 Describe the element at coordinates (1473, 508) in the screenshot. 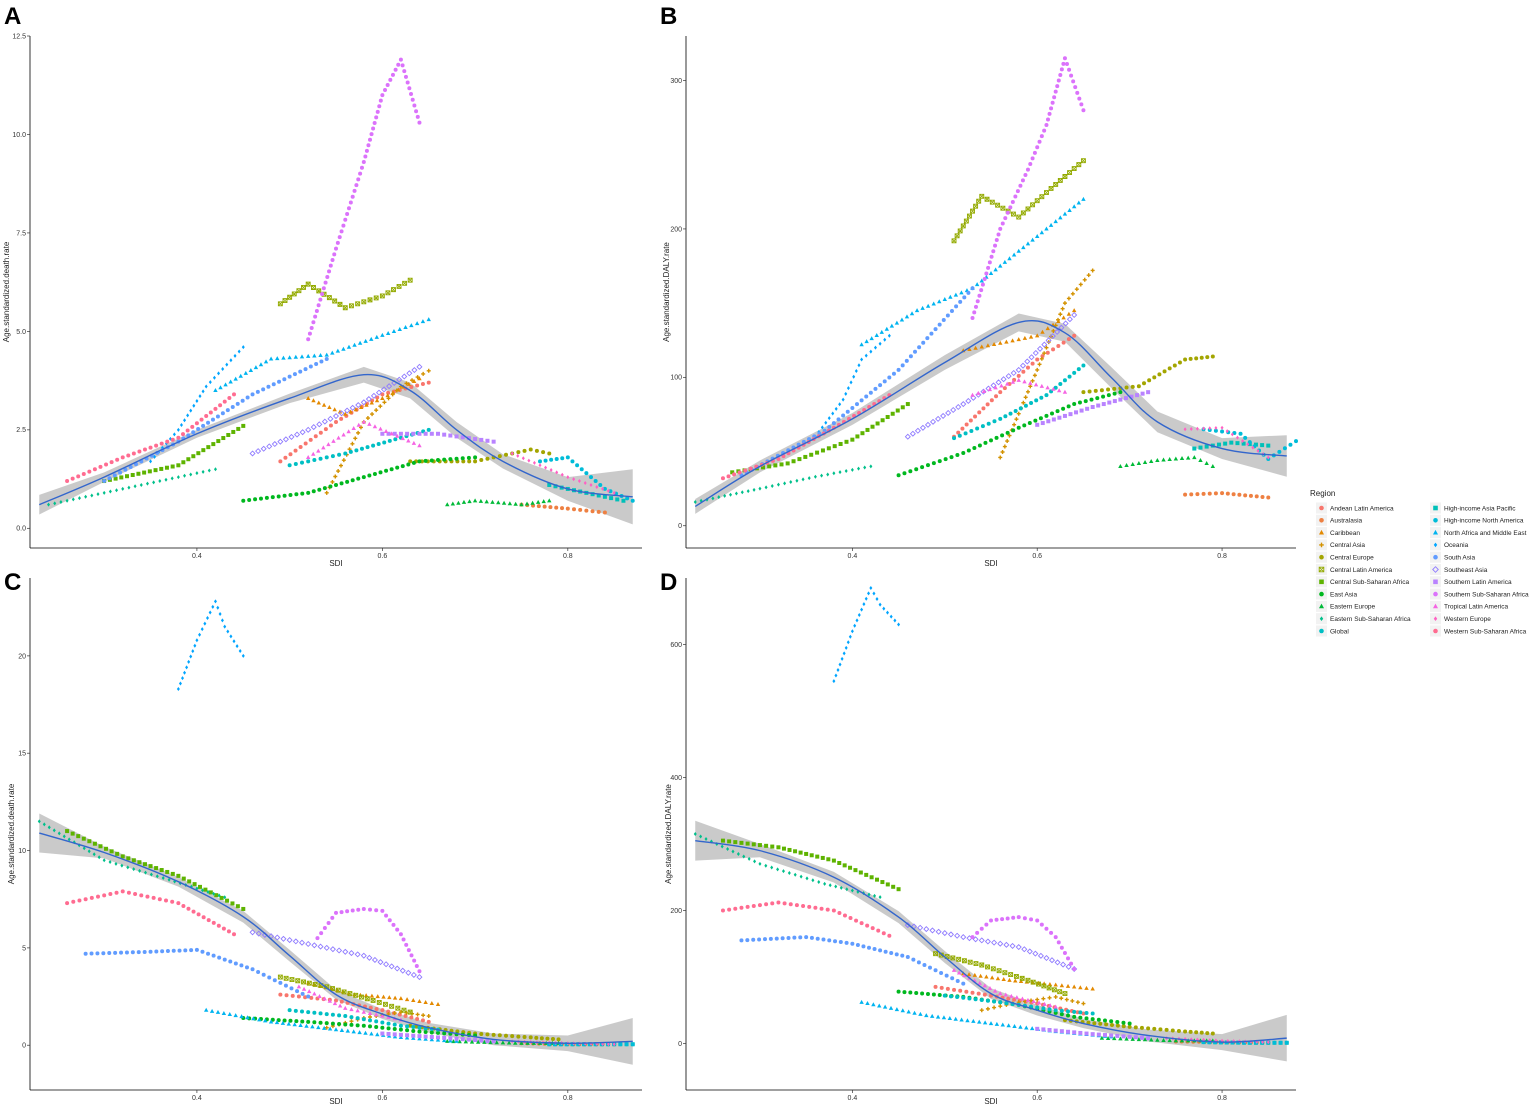

I see `legend-item-high-income-asia-pacific: High-income Asia Pacific` at that location.